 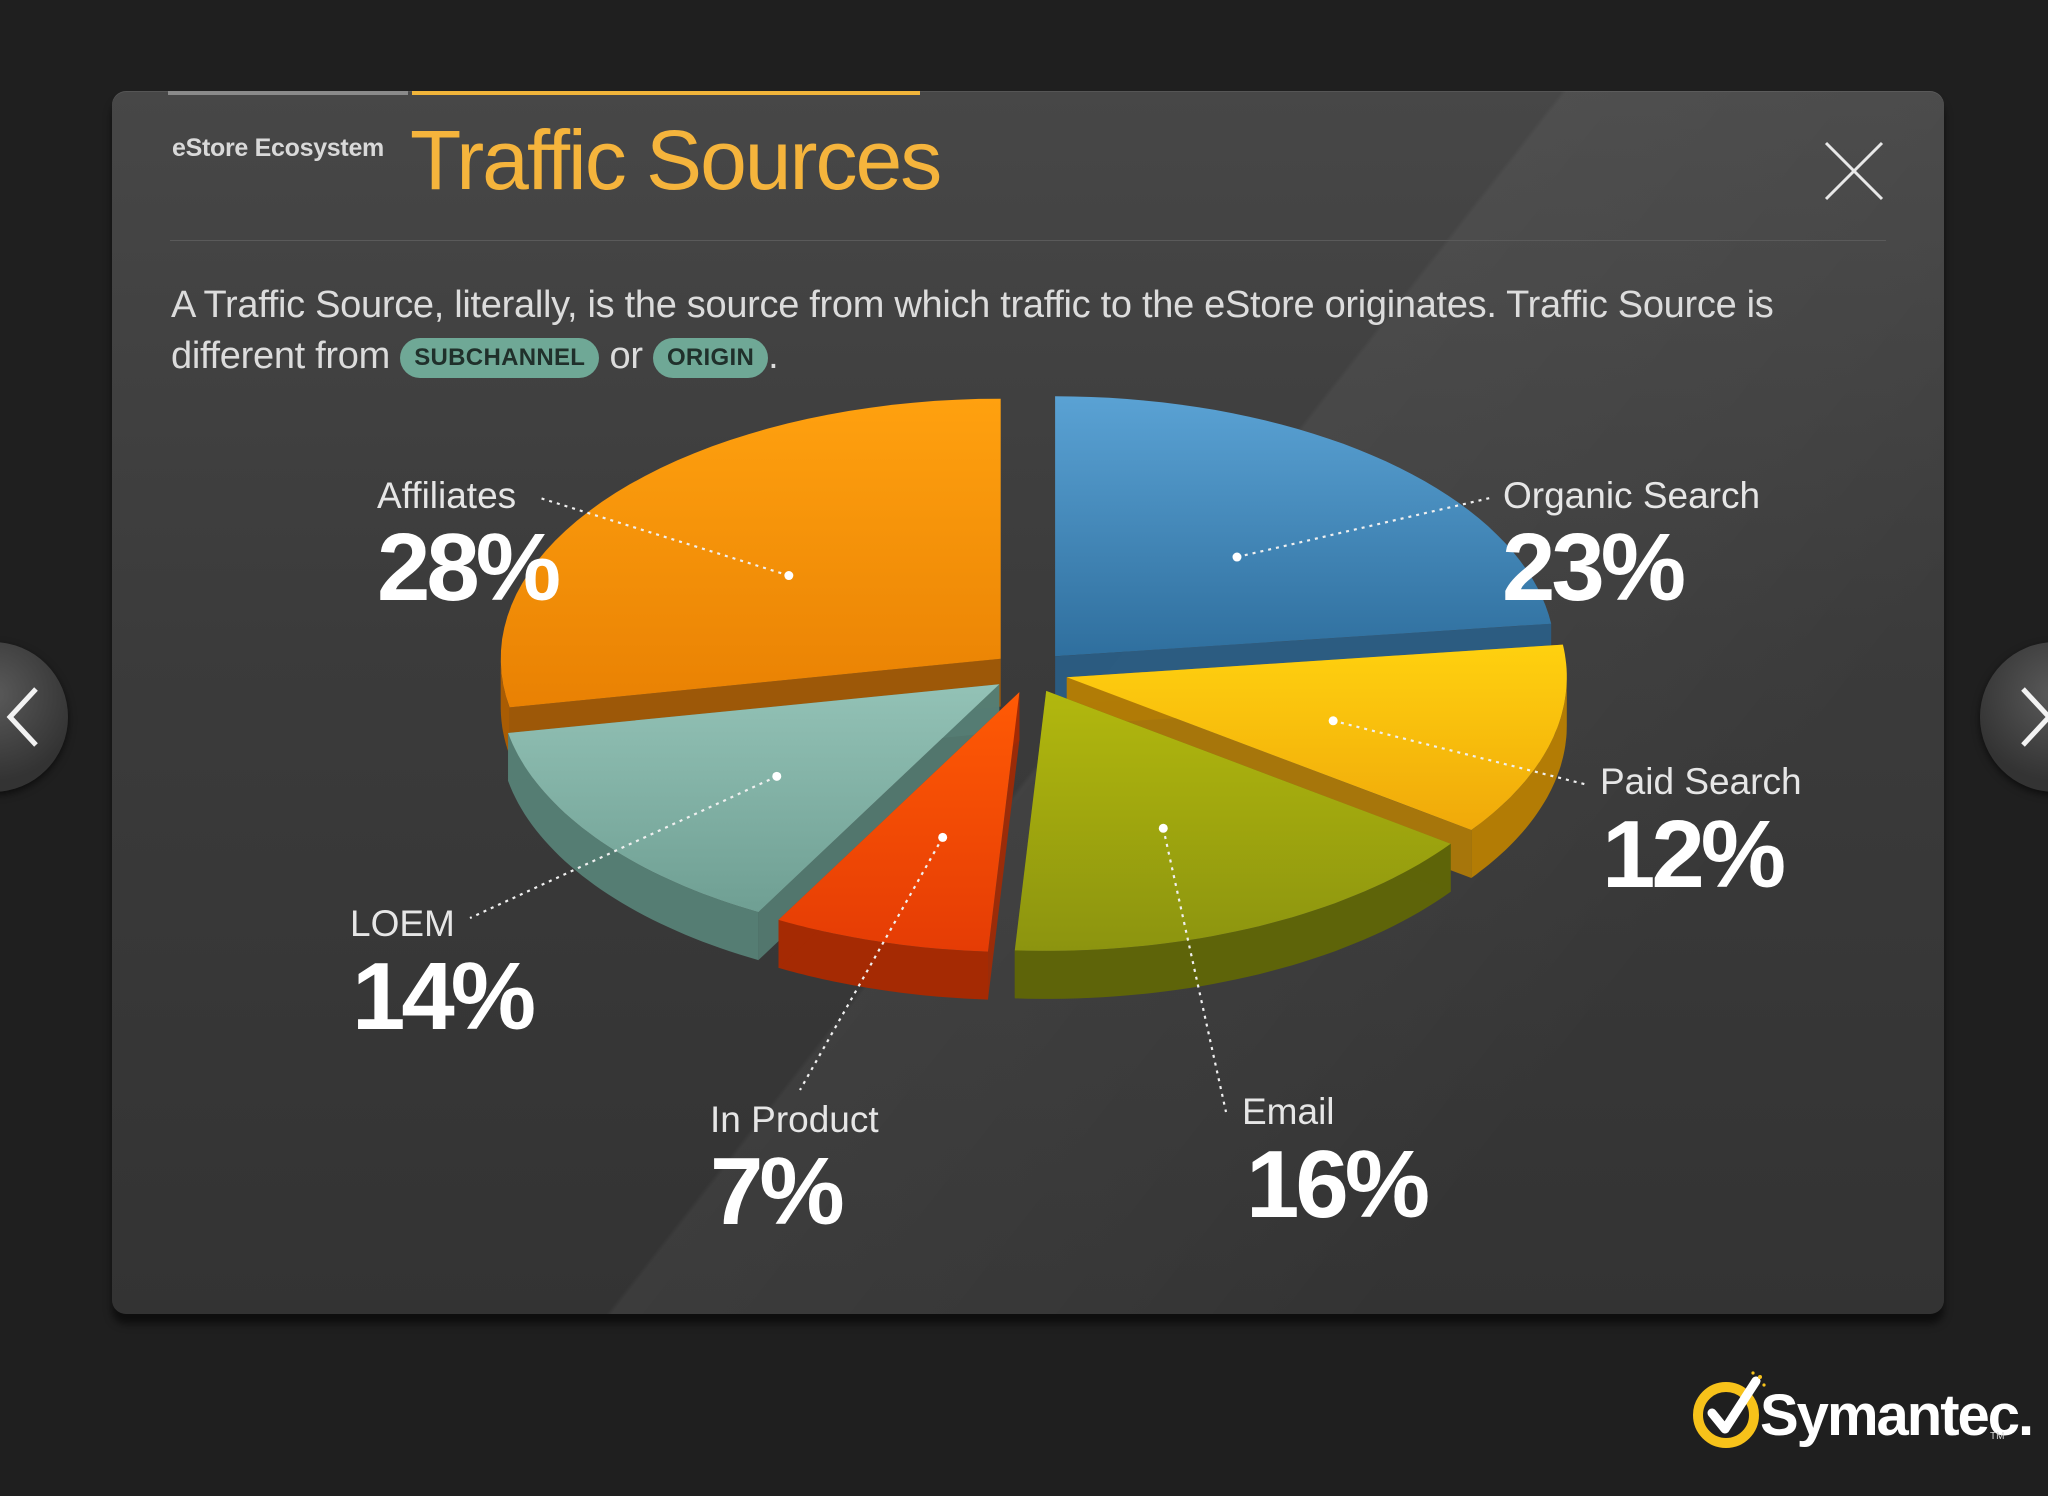 What do you see at coordinates (1004, 846) in the screenshot?
I see `slice-cut-face` at bounding box center [1004, 846].